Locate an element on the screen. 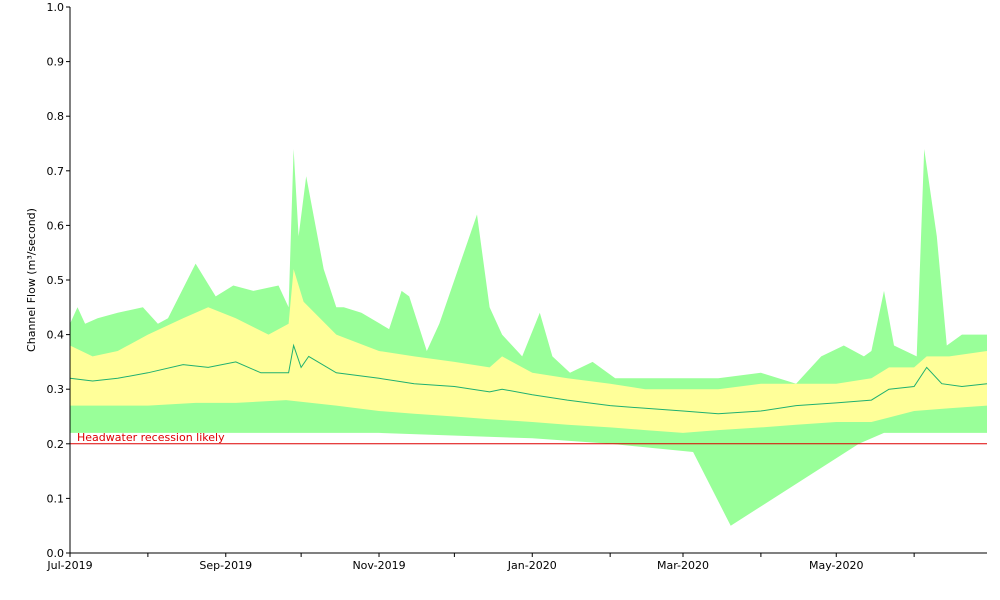 This screenshot has width=1000, height=600. y-tick-label: 1.0 is located at coordinates (56, 7).